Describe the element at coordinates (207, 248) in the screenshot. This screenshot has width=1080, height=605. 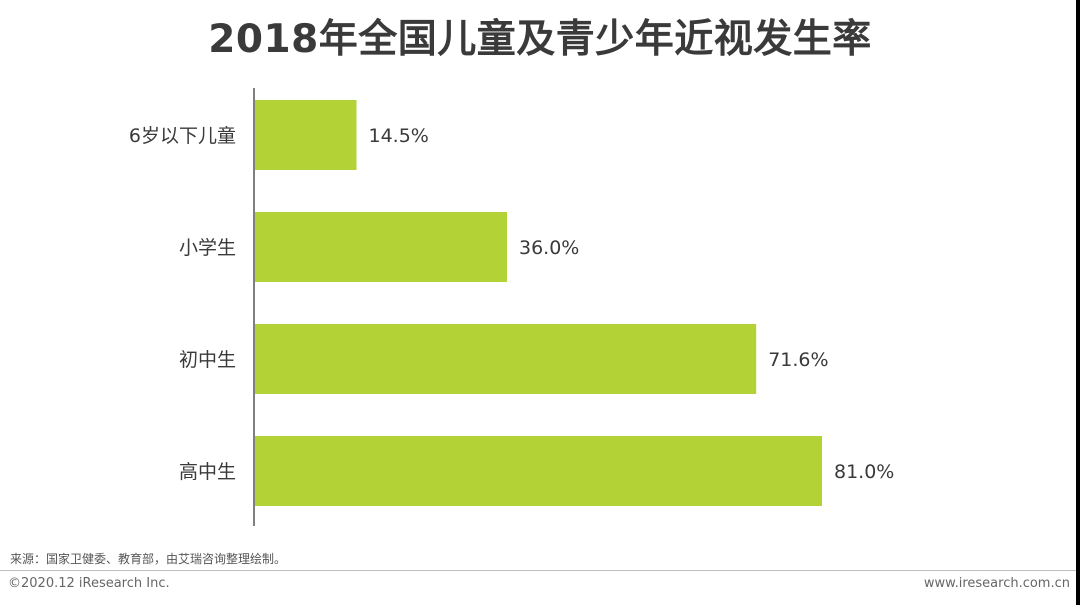
I see `category-label: 小学生` at that location.